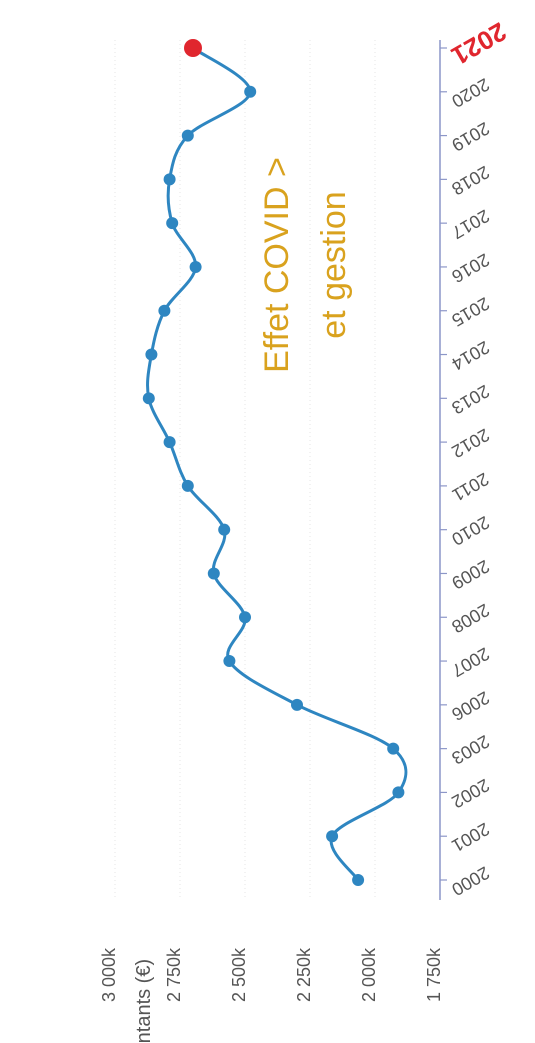 The width and height of the screenshot is (535, 1043). I want to click on x-tick-label: 2017, so click(470, 224).